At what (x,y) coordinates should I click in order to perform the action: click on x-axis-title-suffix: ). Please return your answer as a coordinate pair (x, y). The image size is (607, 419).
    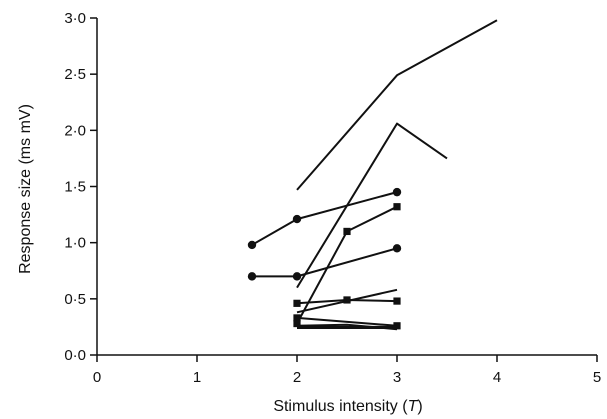
    Looking at the image, I should click on (419, 406).